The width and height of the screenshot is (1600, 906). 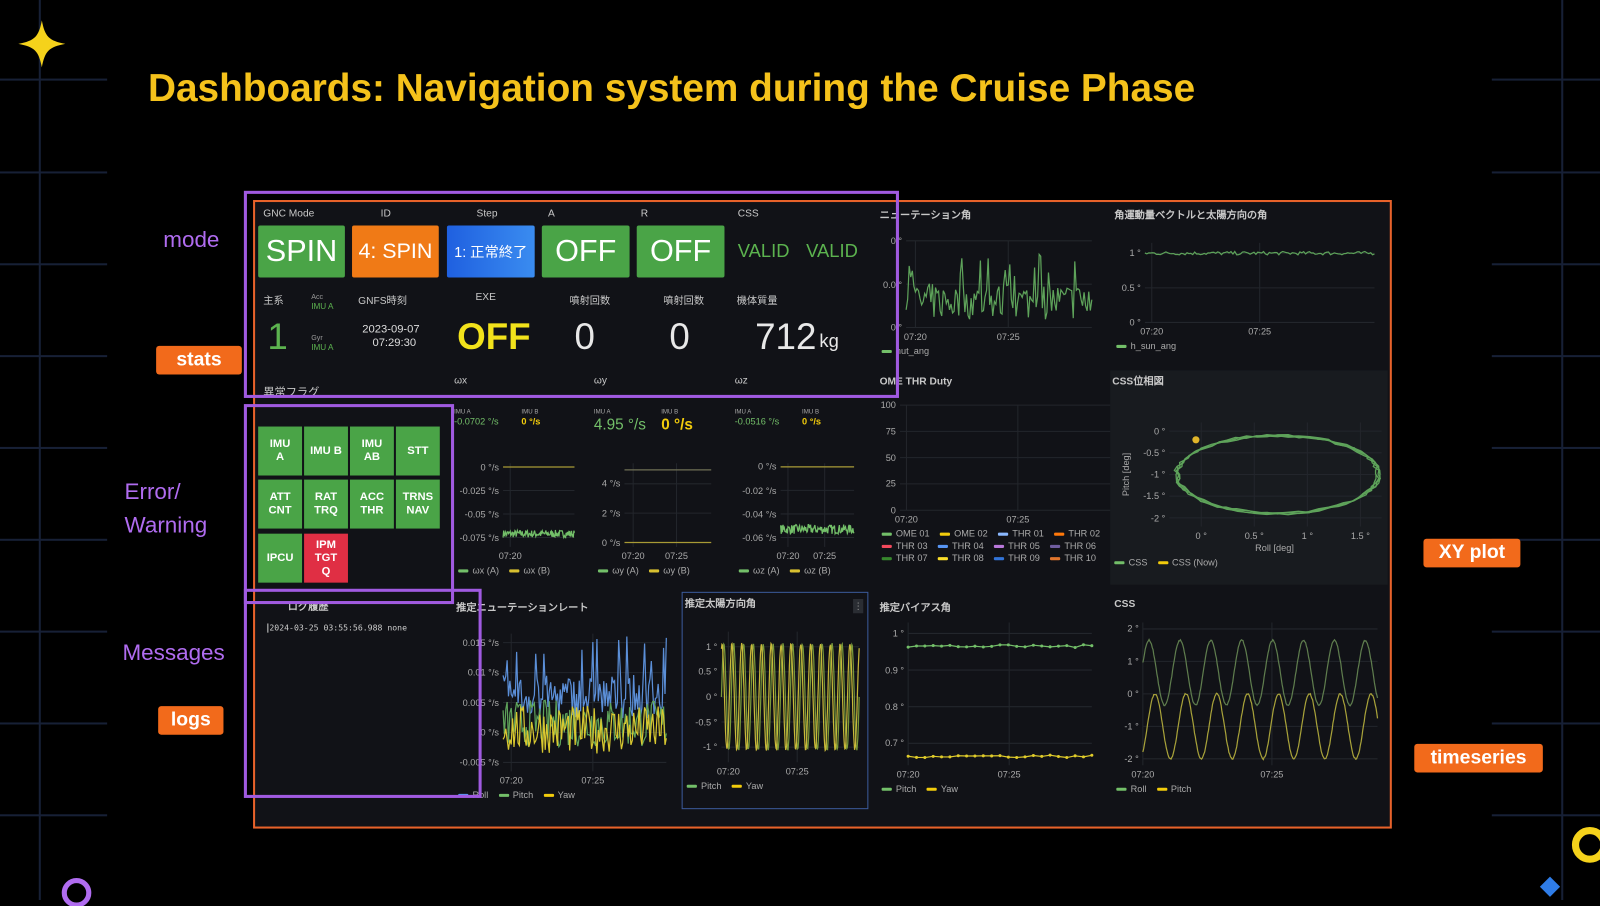 I want to click on flag-rat-trq: RAT TRQ, so click(x=326, y=504).